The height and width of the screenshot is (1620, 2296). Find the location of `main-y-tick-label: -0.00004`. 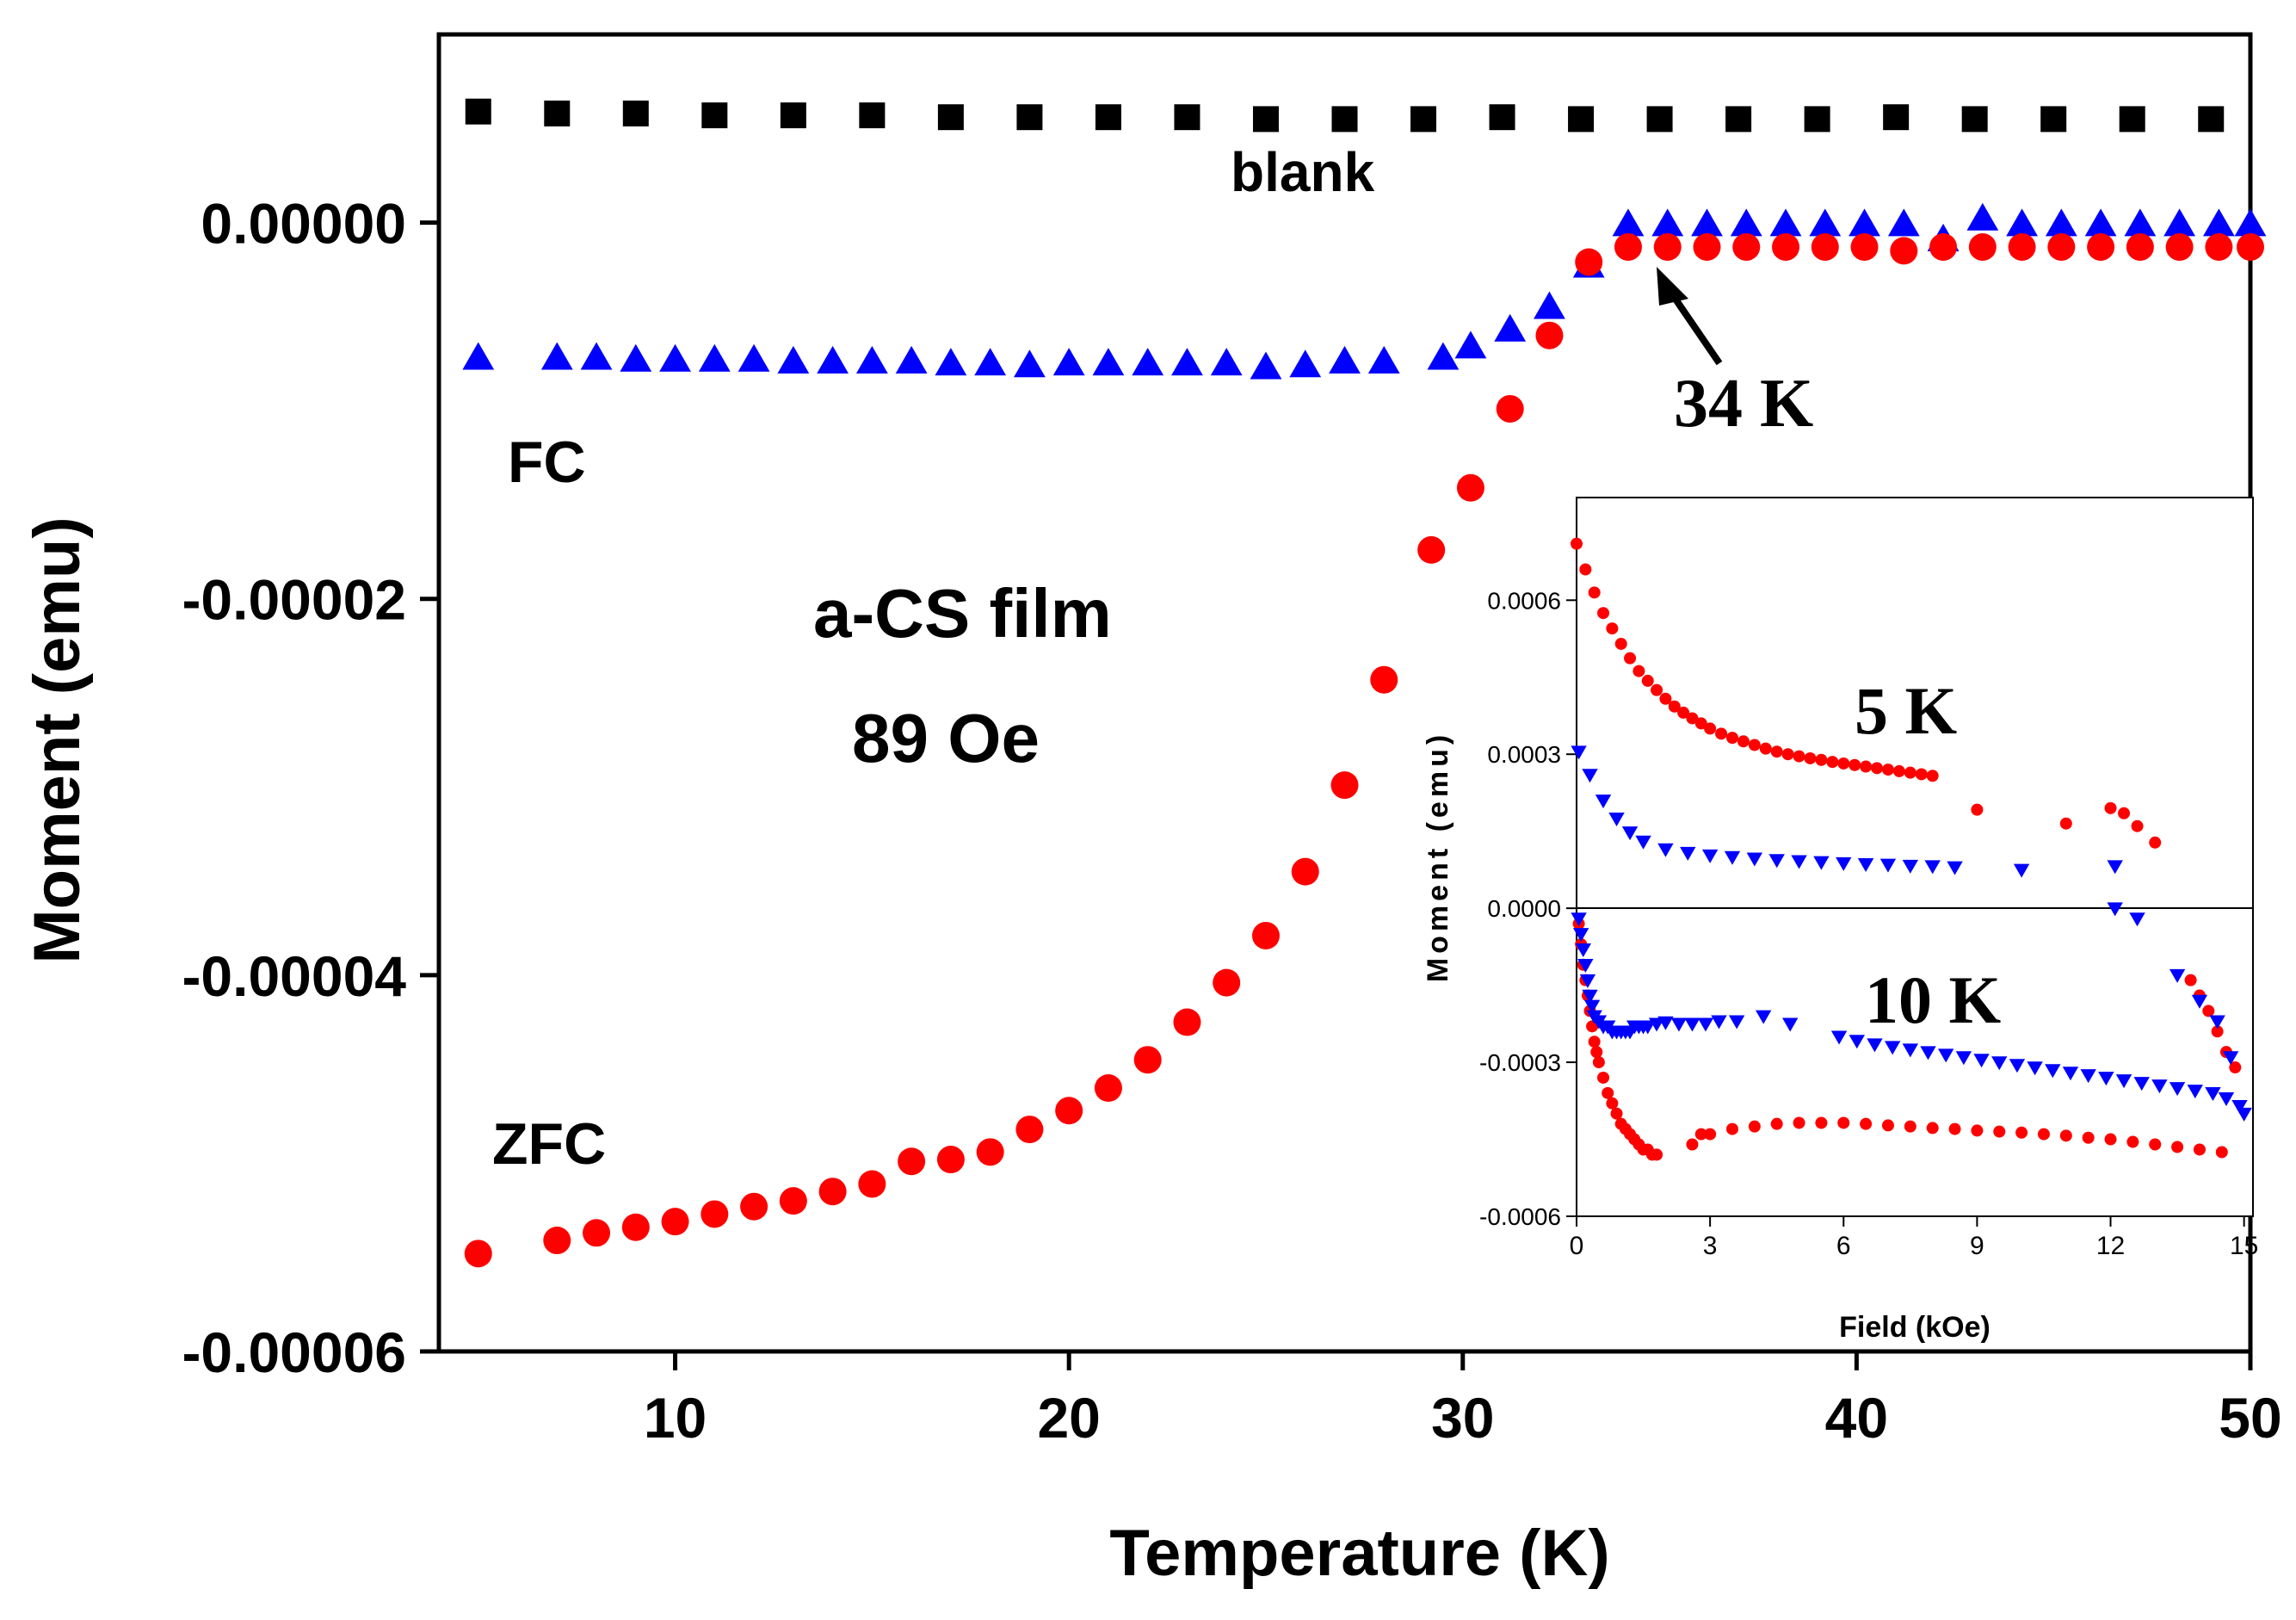

main-y-tick-label: -0.00004 is located at coordinates (294, 976).